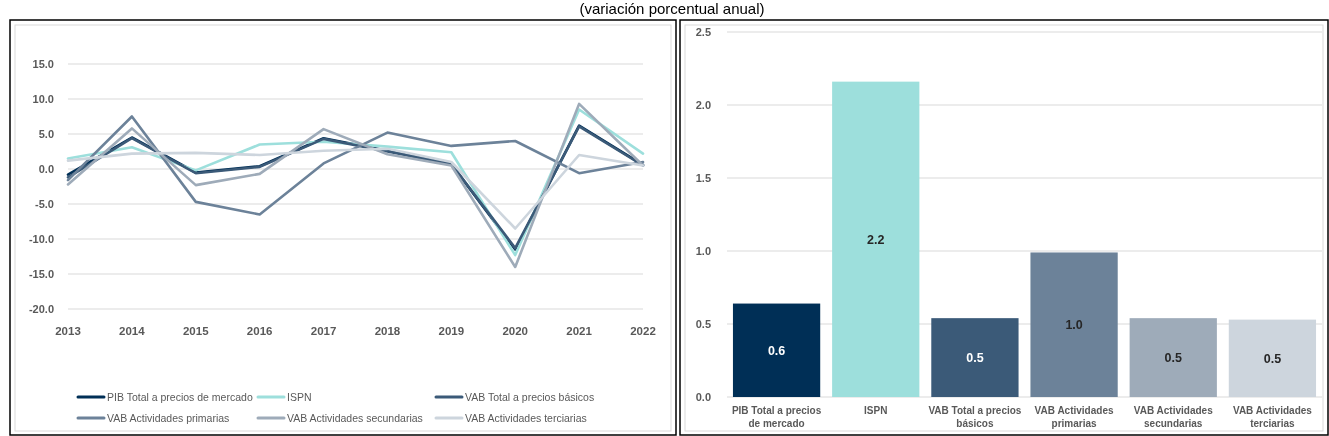 Image resolution: width=1329 pixels, height=436 pixels. I want to click on x-tick-label: 2021, so click(579, 331).